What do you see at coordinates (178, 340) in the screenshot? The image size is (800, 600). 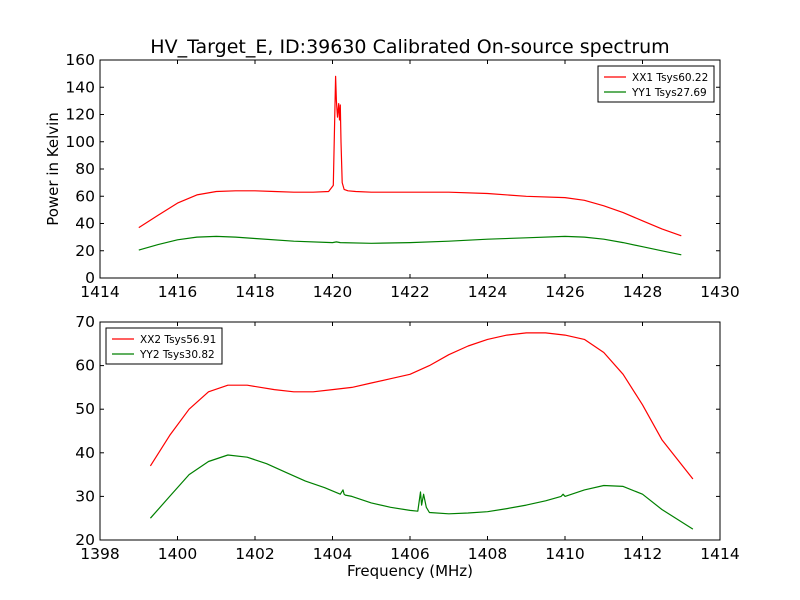 I see `bottom-legend-label-1: XX2 Tsys56.91` at bounding box center [178, 340].